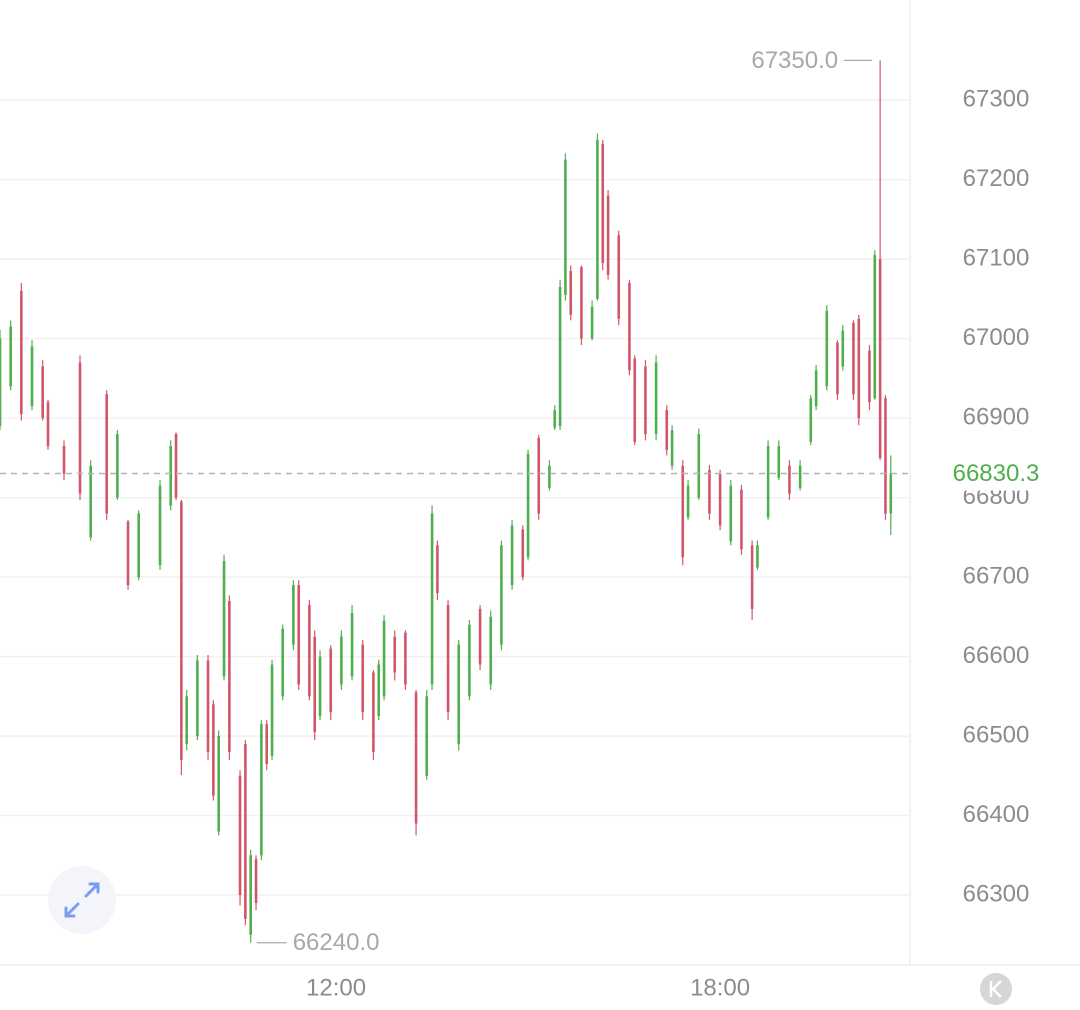  Describe the element at coordinates (996, 416) in the screenshot. I see `y-tick-label: 66900` at that location.